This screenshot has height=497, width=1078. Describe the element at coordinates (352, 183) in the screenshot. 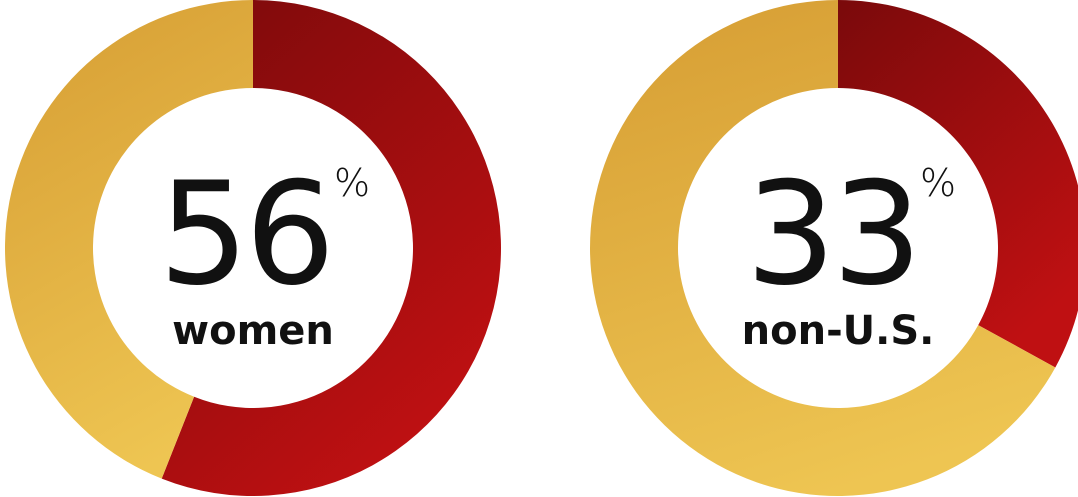

I see `unit-women: %` at that location.